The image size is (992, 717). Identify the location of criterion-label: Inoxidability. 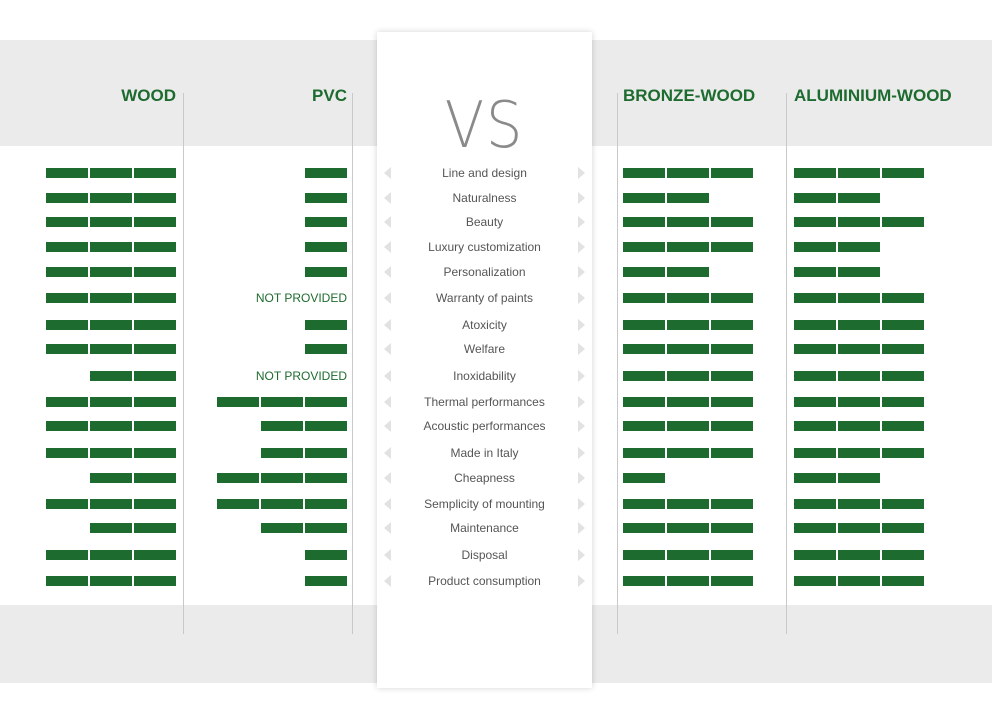
(484, 376).